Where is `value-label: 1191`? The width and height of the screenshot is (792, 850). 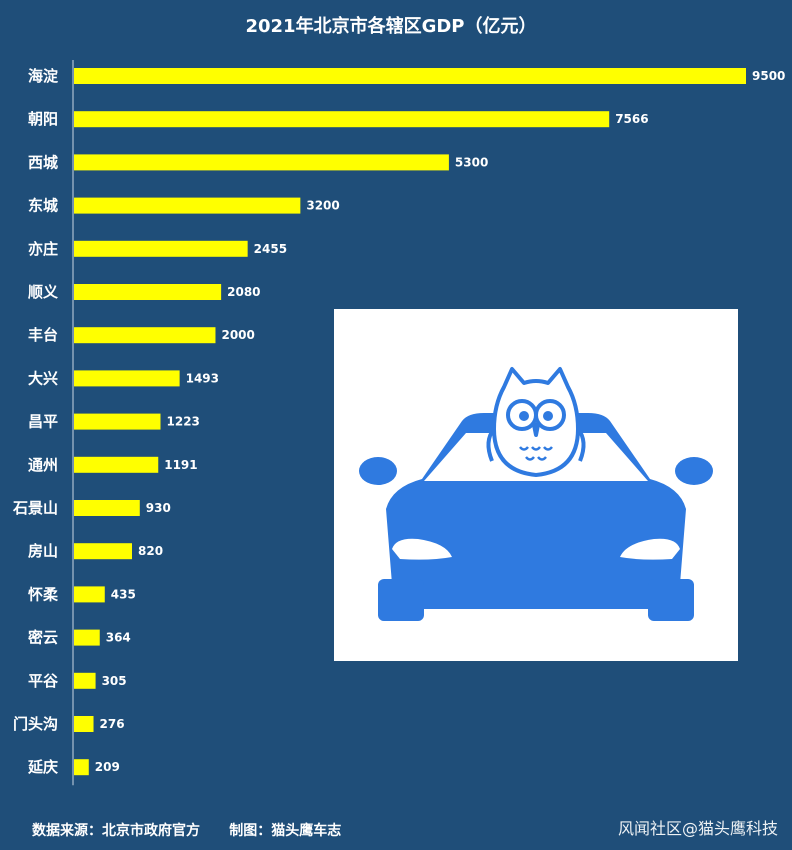 value-label: 1191 is located at coordinates (180, 465).